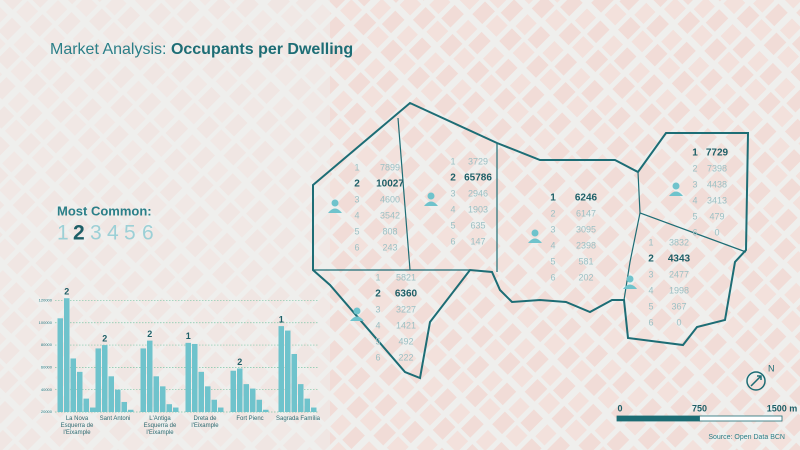 The image size is (800, 450). Describe the element at coordinates (390, 199) in the screenshot. I see `dwellings: 4600` at that location.